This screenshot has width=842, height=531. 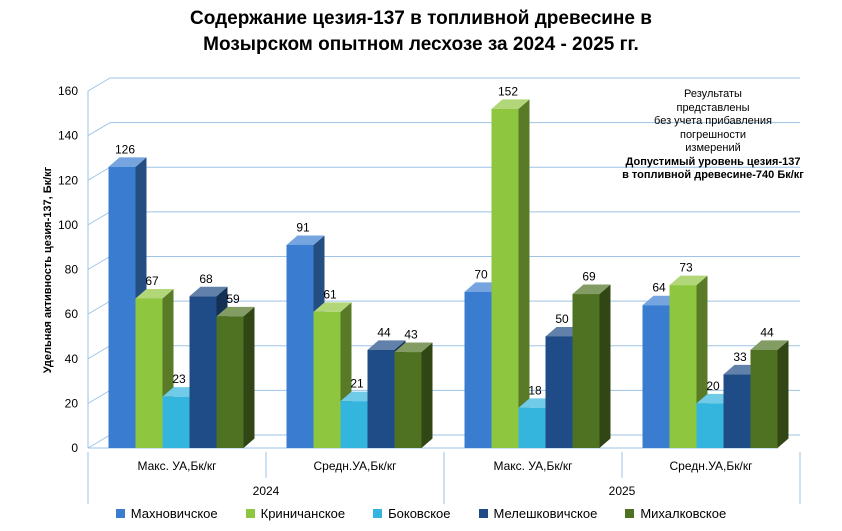 What do you see at coordinates (68, 136) in the screenshot?
I see `y-tick-label: 140` at bounding box center [68, 136].